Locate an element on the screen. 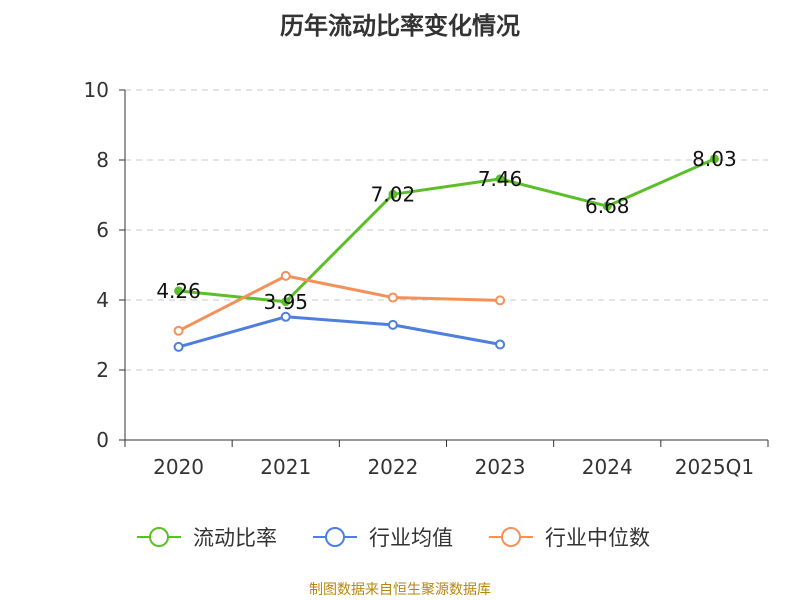 The height and width of the screenshot is (600, 800). legend-label: 行业均值 is located at coordinates (411, 538).